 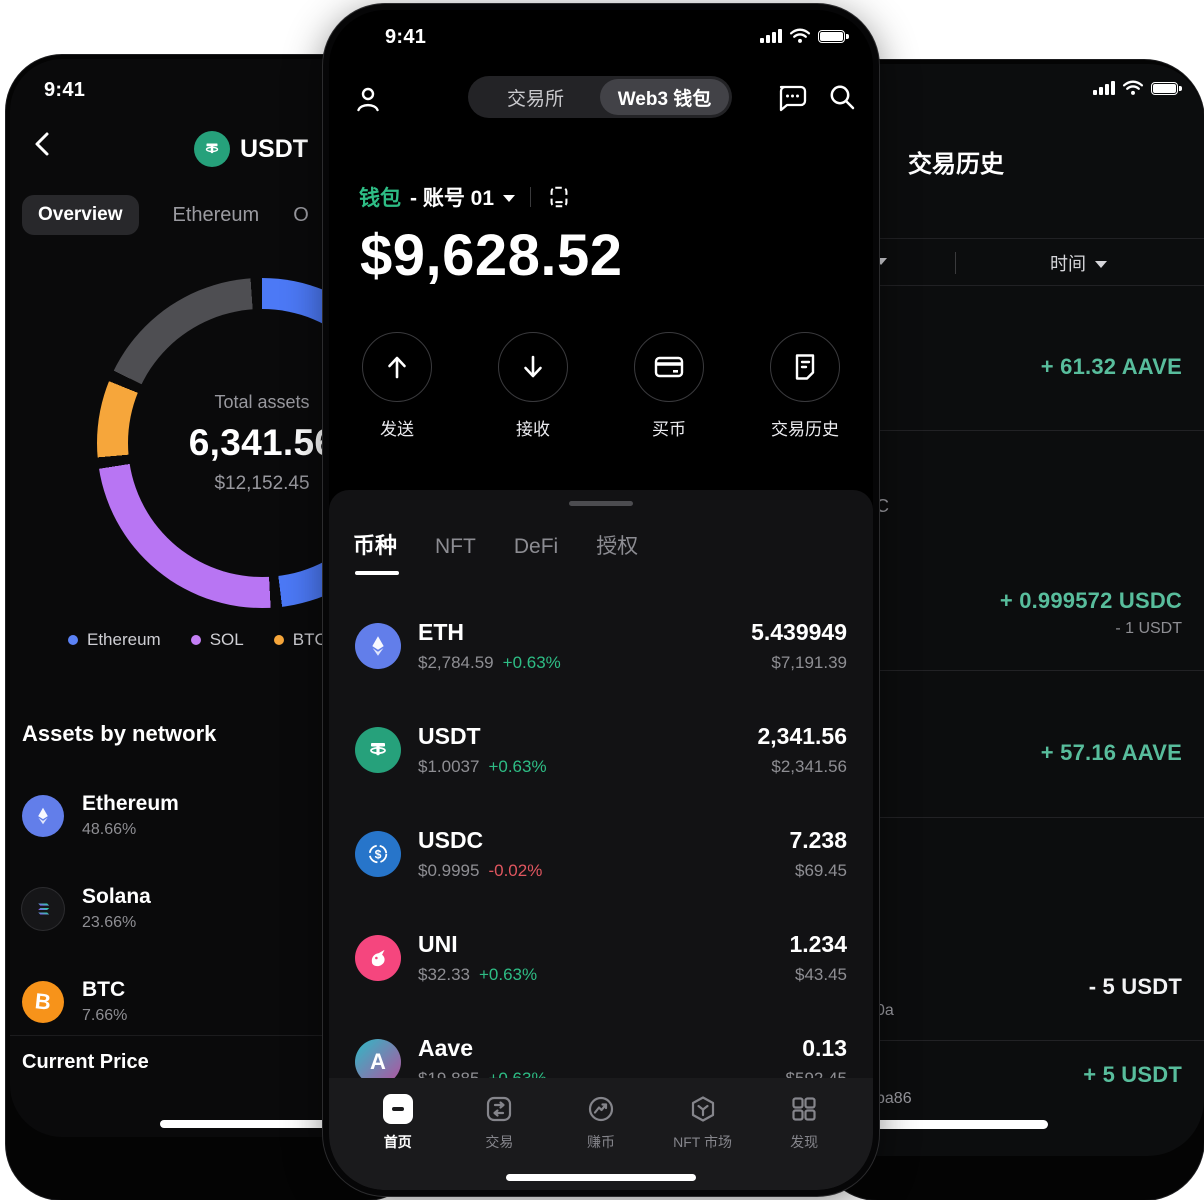 I want to click on legend-ethereum: Ethereum, so click(x=114, y=640).